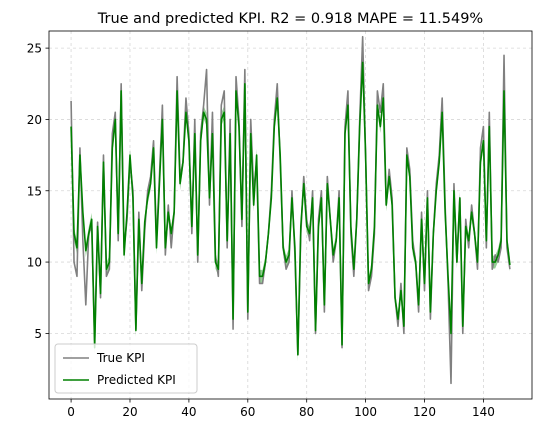  I want to click on x-tick-label: 60, so click(247, 412).